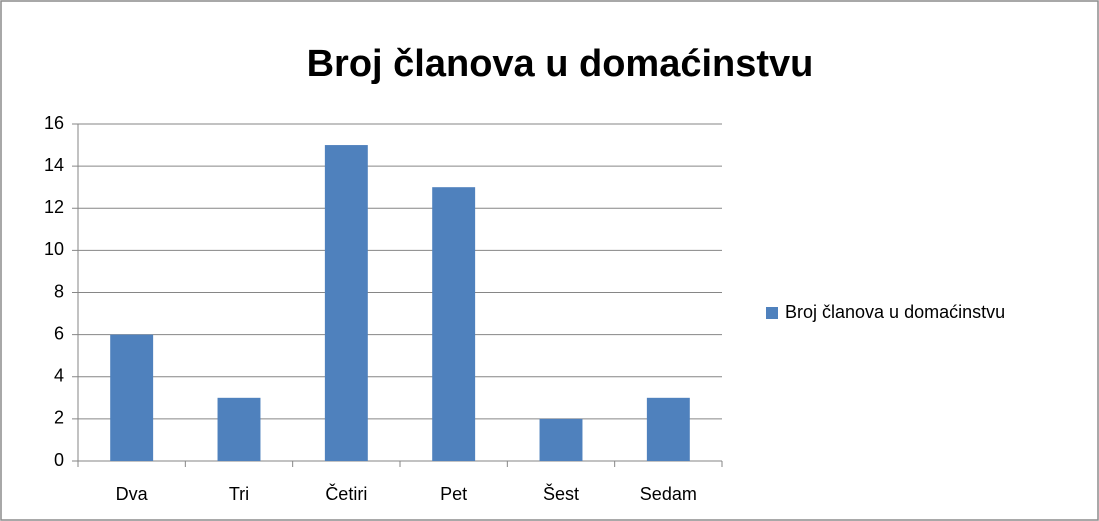 This screenshot has width=1099, height=521. What do you see at coordinates (54, 249) in the screenshot?
I see `y-tick-label: 10` at bounding box center [54, 249].